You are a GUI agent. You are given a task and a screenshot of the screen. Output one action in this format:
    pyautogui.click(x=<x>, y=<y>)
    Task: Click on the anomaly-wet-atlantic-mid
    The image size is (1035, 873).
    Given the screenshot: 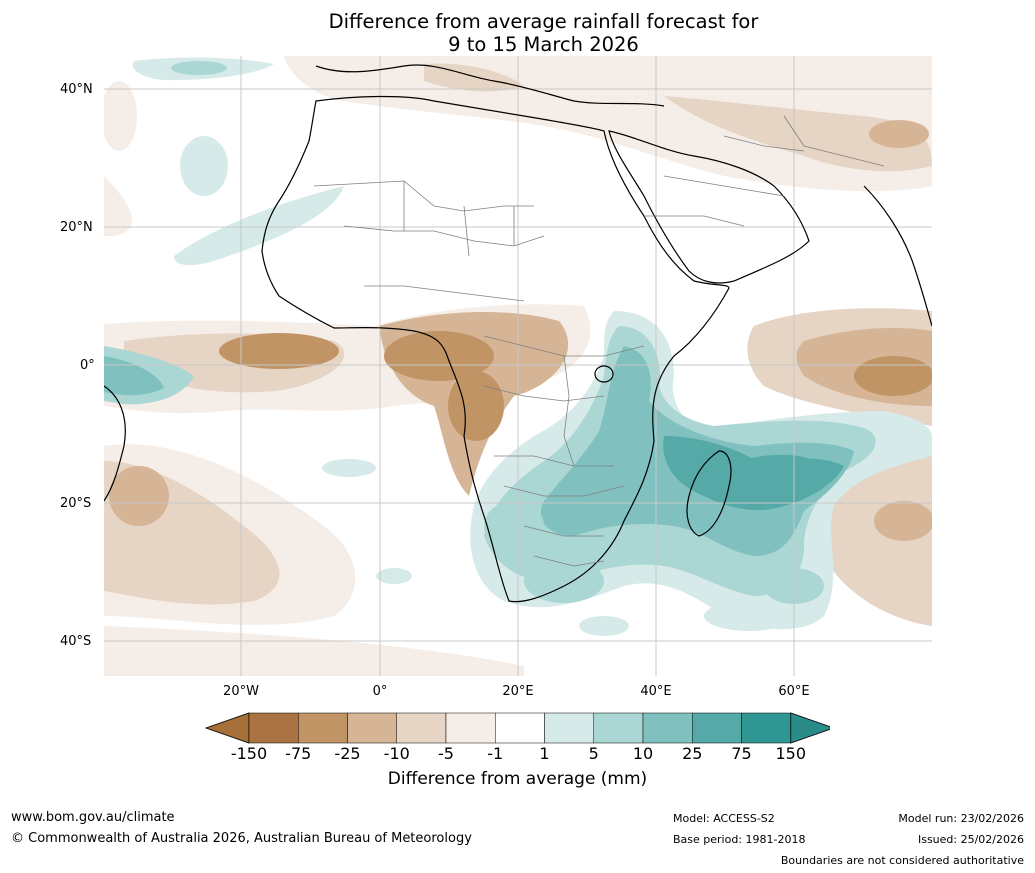 What is the action you would take?
    pyautogui.click(x=204, y=166)
    